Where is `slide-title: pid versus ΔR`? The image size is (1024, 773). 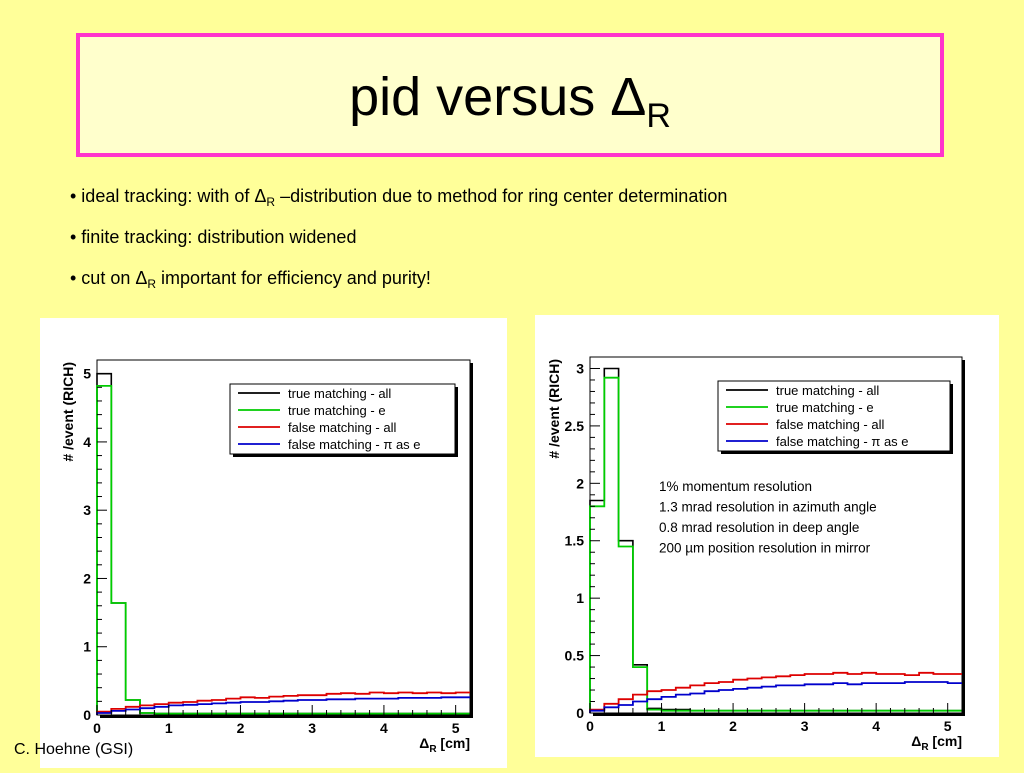
slide-title: pid versus ΔR is located at coordinates (510, 100).